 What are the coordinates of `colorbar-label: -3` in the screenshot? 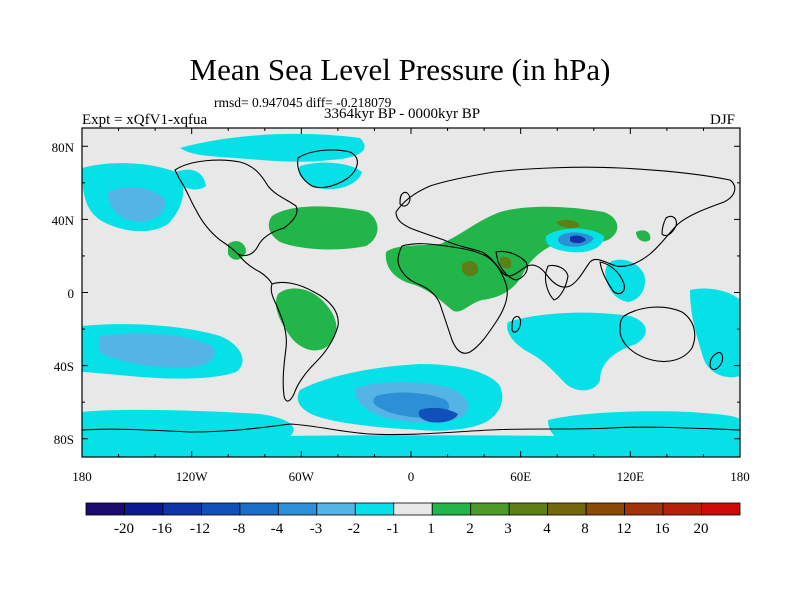 It's located at (316, 529).